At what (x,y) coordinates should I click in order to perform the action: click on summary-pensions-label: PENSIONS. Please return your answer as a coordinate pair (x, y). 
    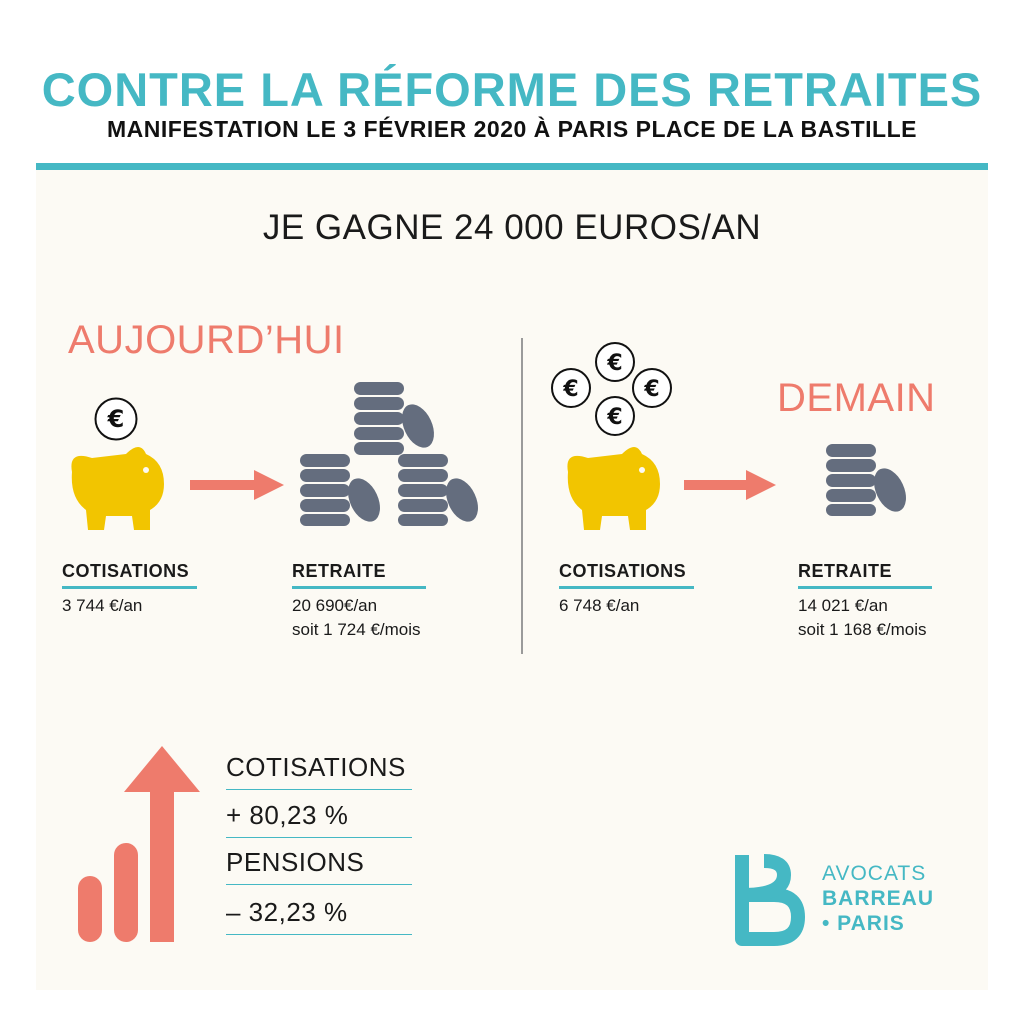
    Looking at the image, I should click on (295, 862).